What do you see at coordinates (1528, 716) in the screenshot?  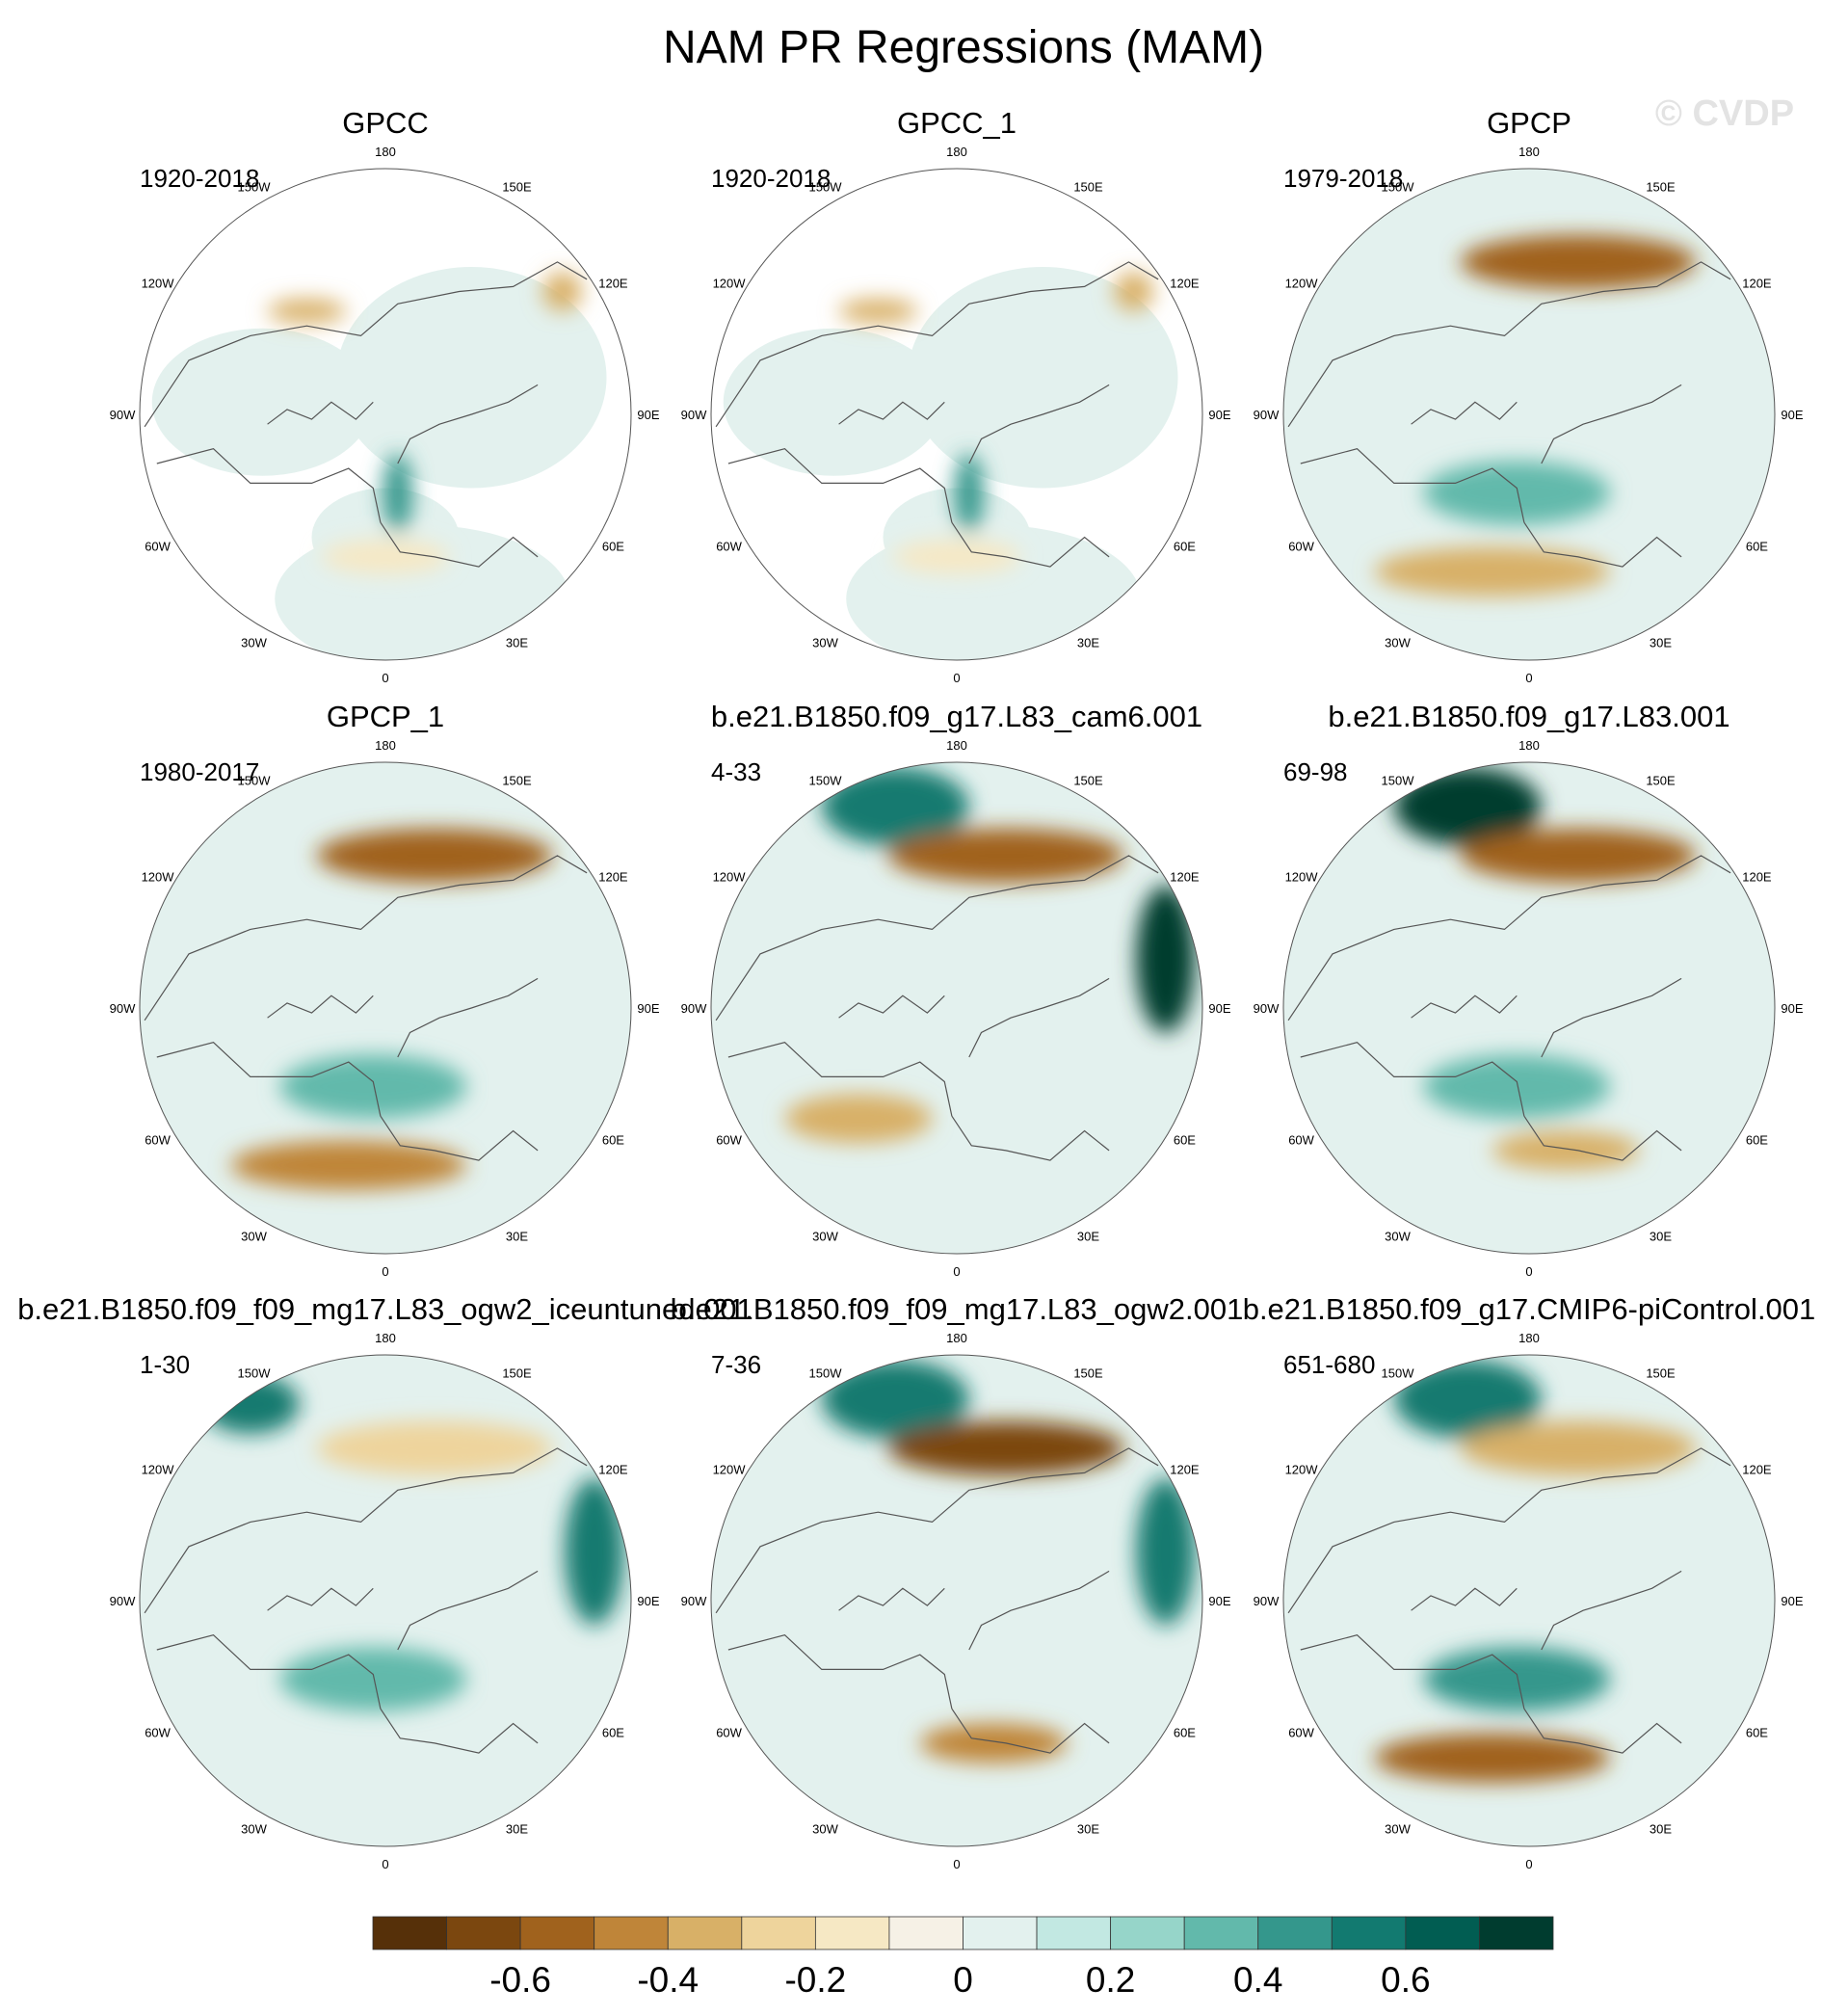 I see `panel-title: b.e21.B1850.f09_g17.L83.001` at bounding box center [1528, 716].